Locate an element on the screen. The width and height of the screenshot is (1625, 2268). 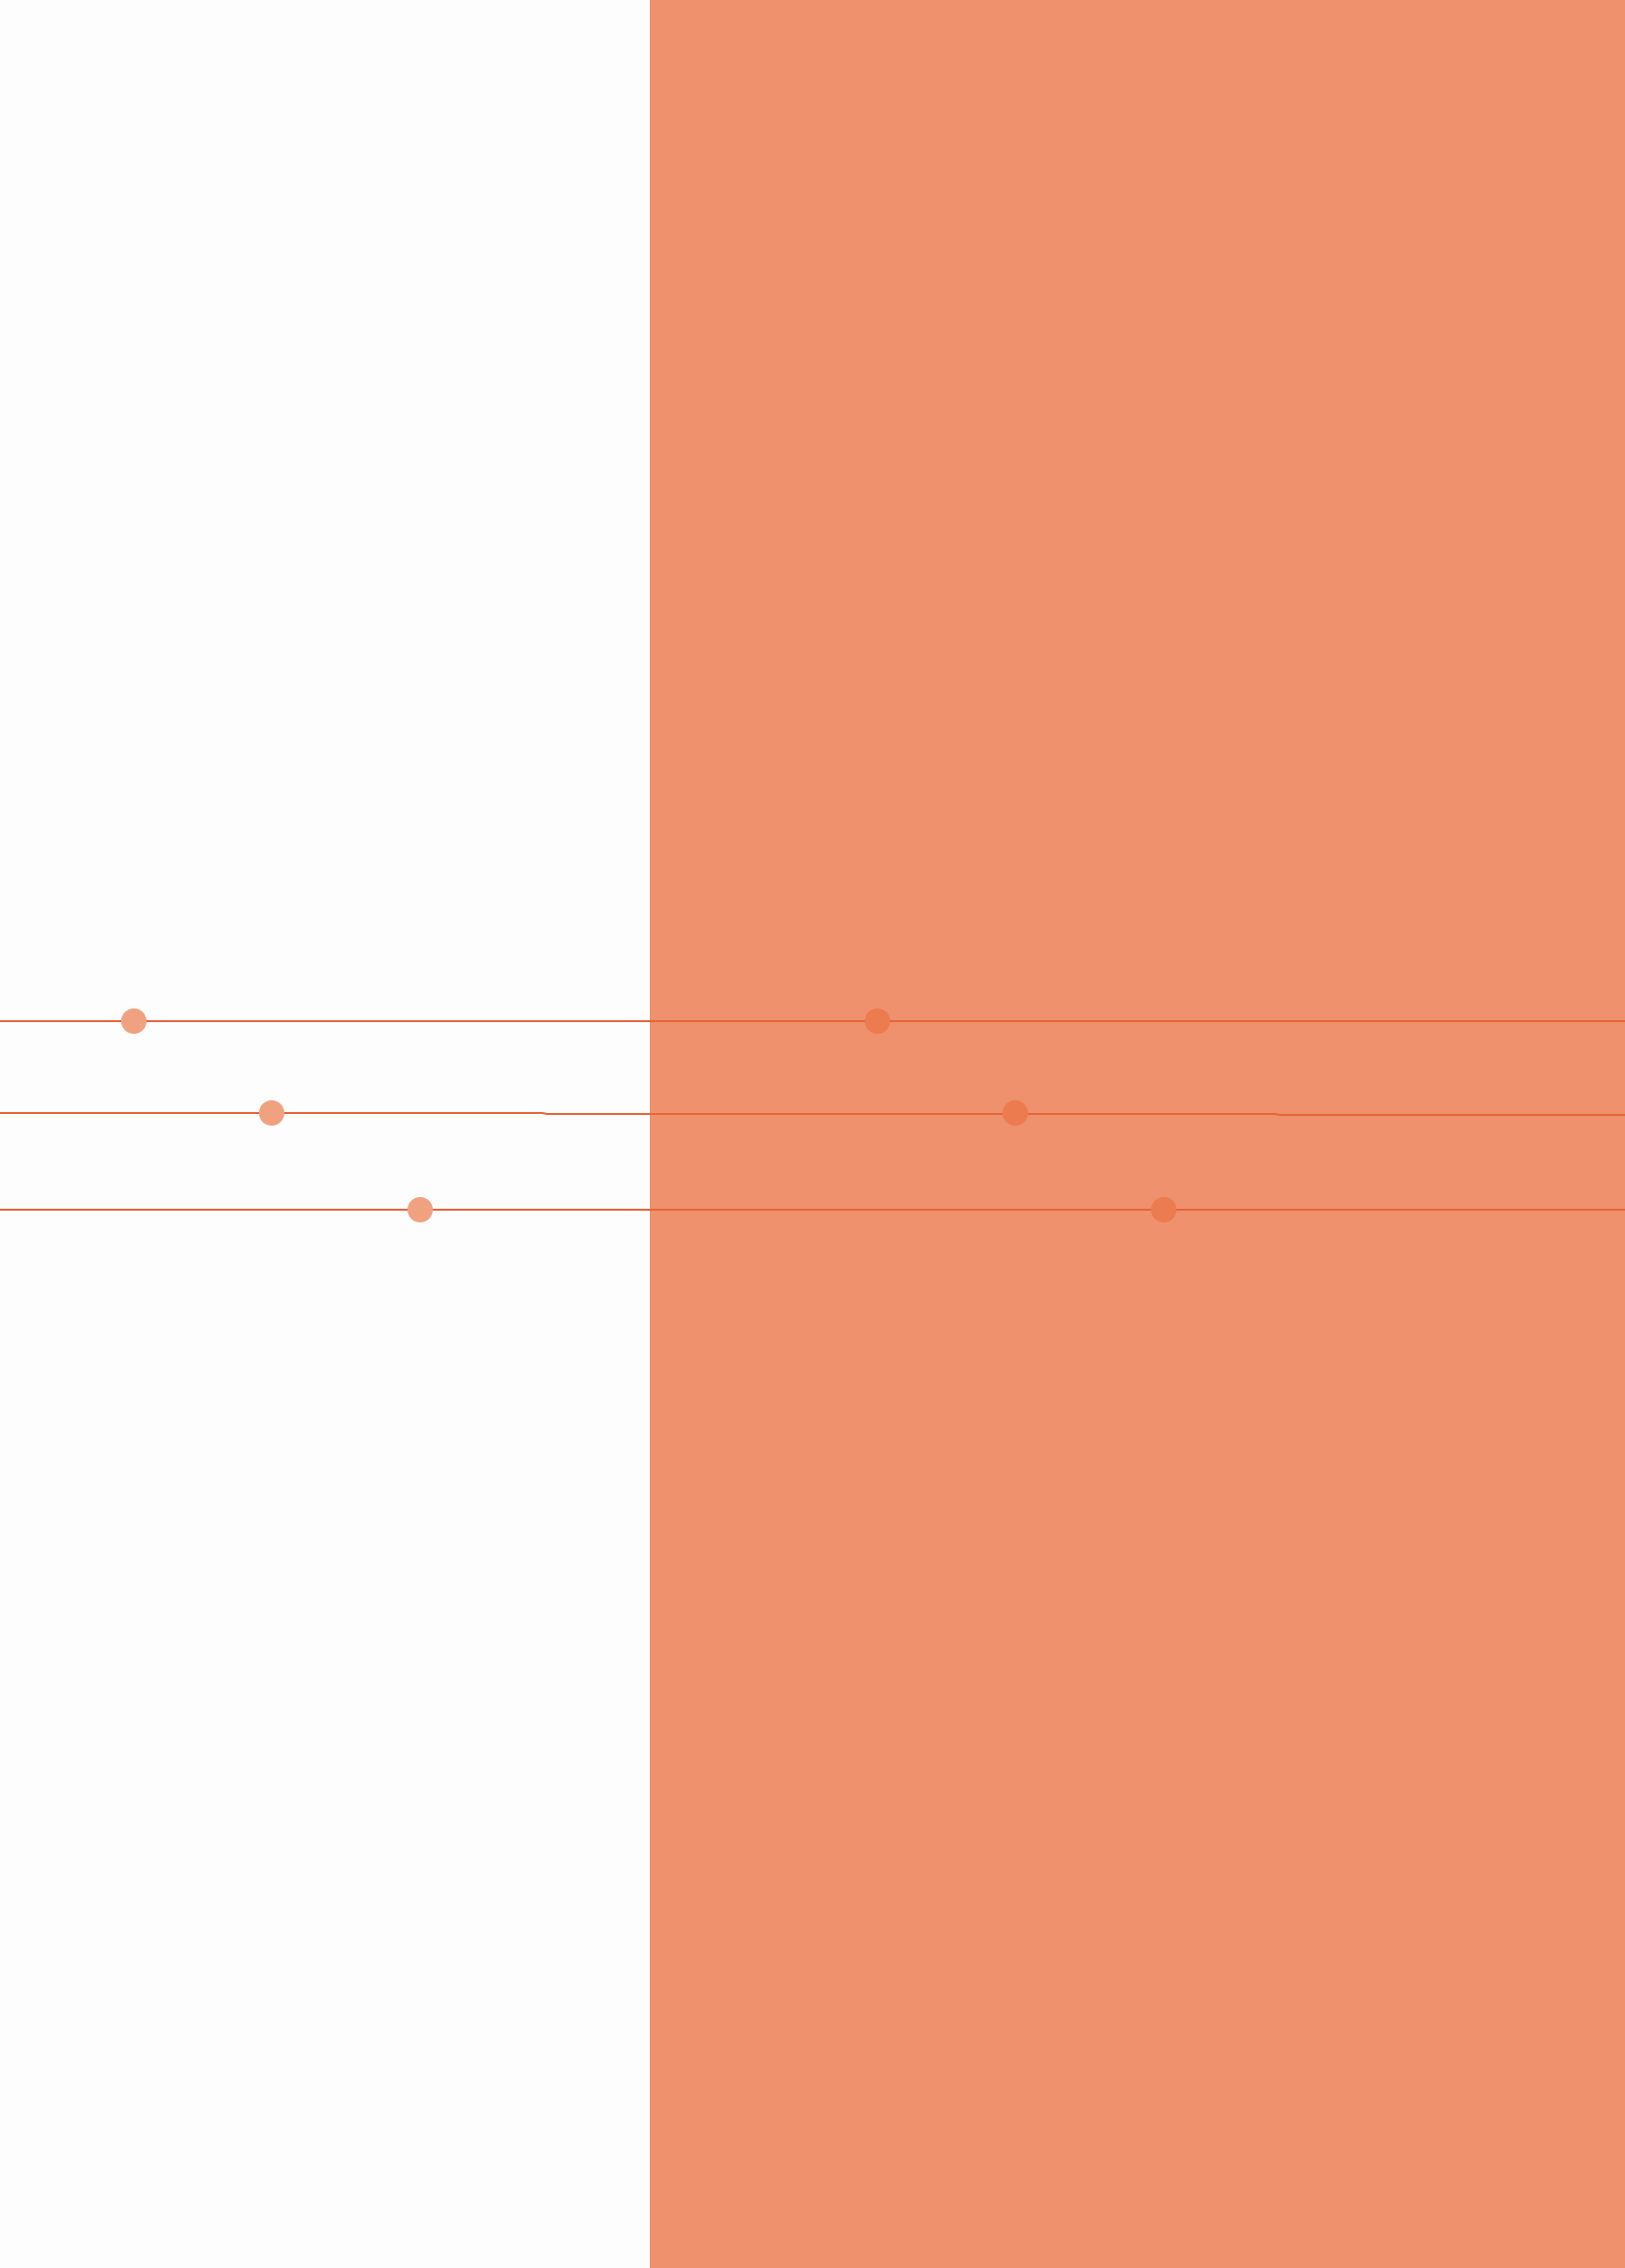
dot-top-right is located at coordinates (877, 1021).